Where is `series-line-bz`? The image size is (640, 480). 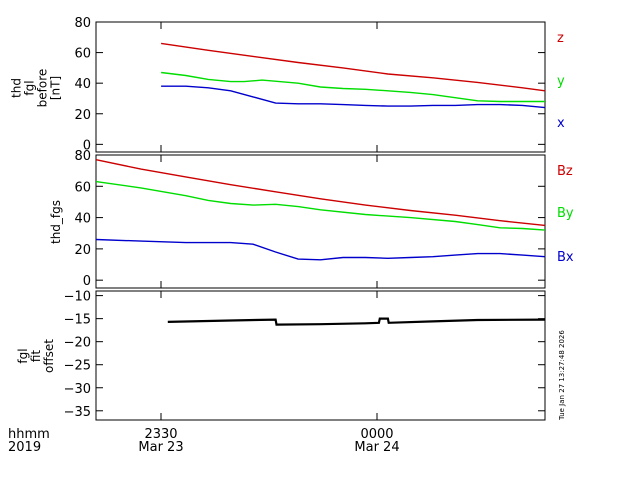
series-line-bz is located at coordinates (320, 193).